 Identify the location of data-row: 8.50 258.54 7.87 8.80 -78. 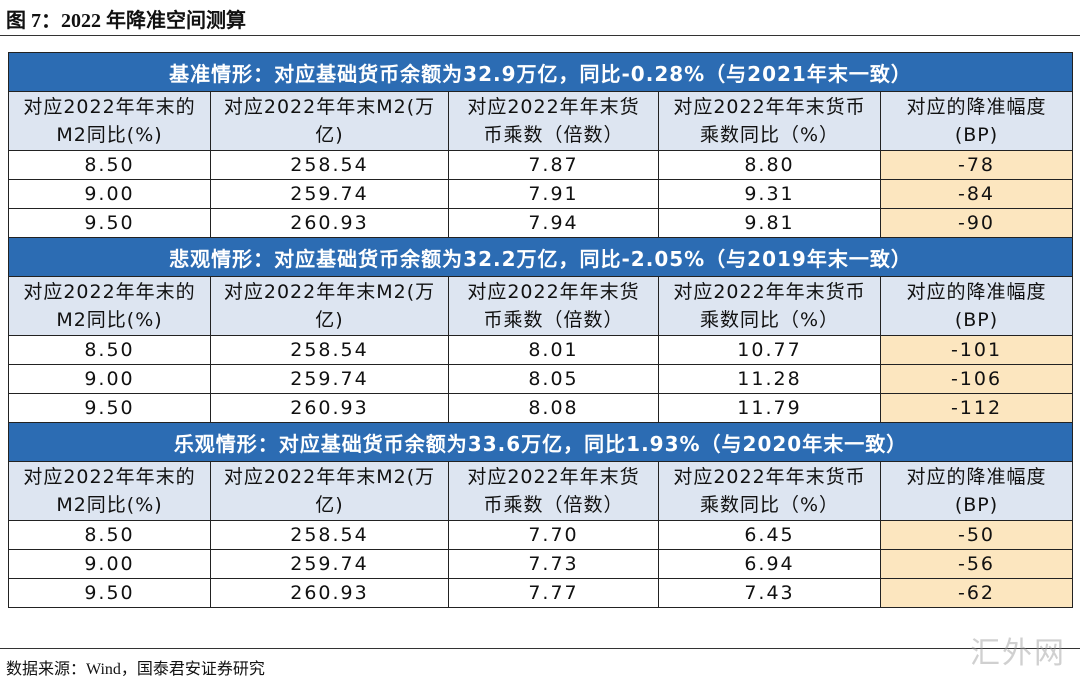
(541, 165).